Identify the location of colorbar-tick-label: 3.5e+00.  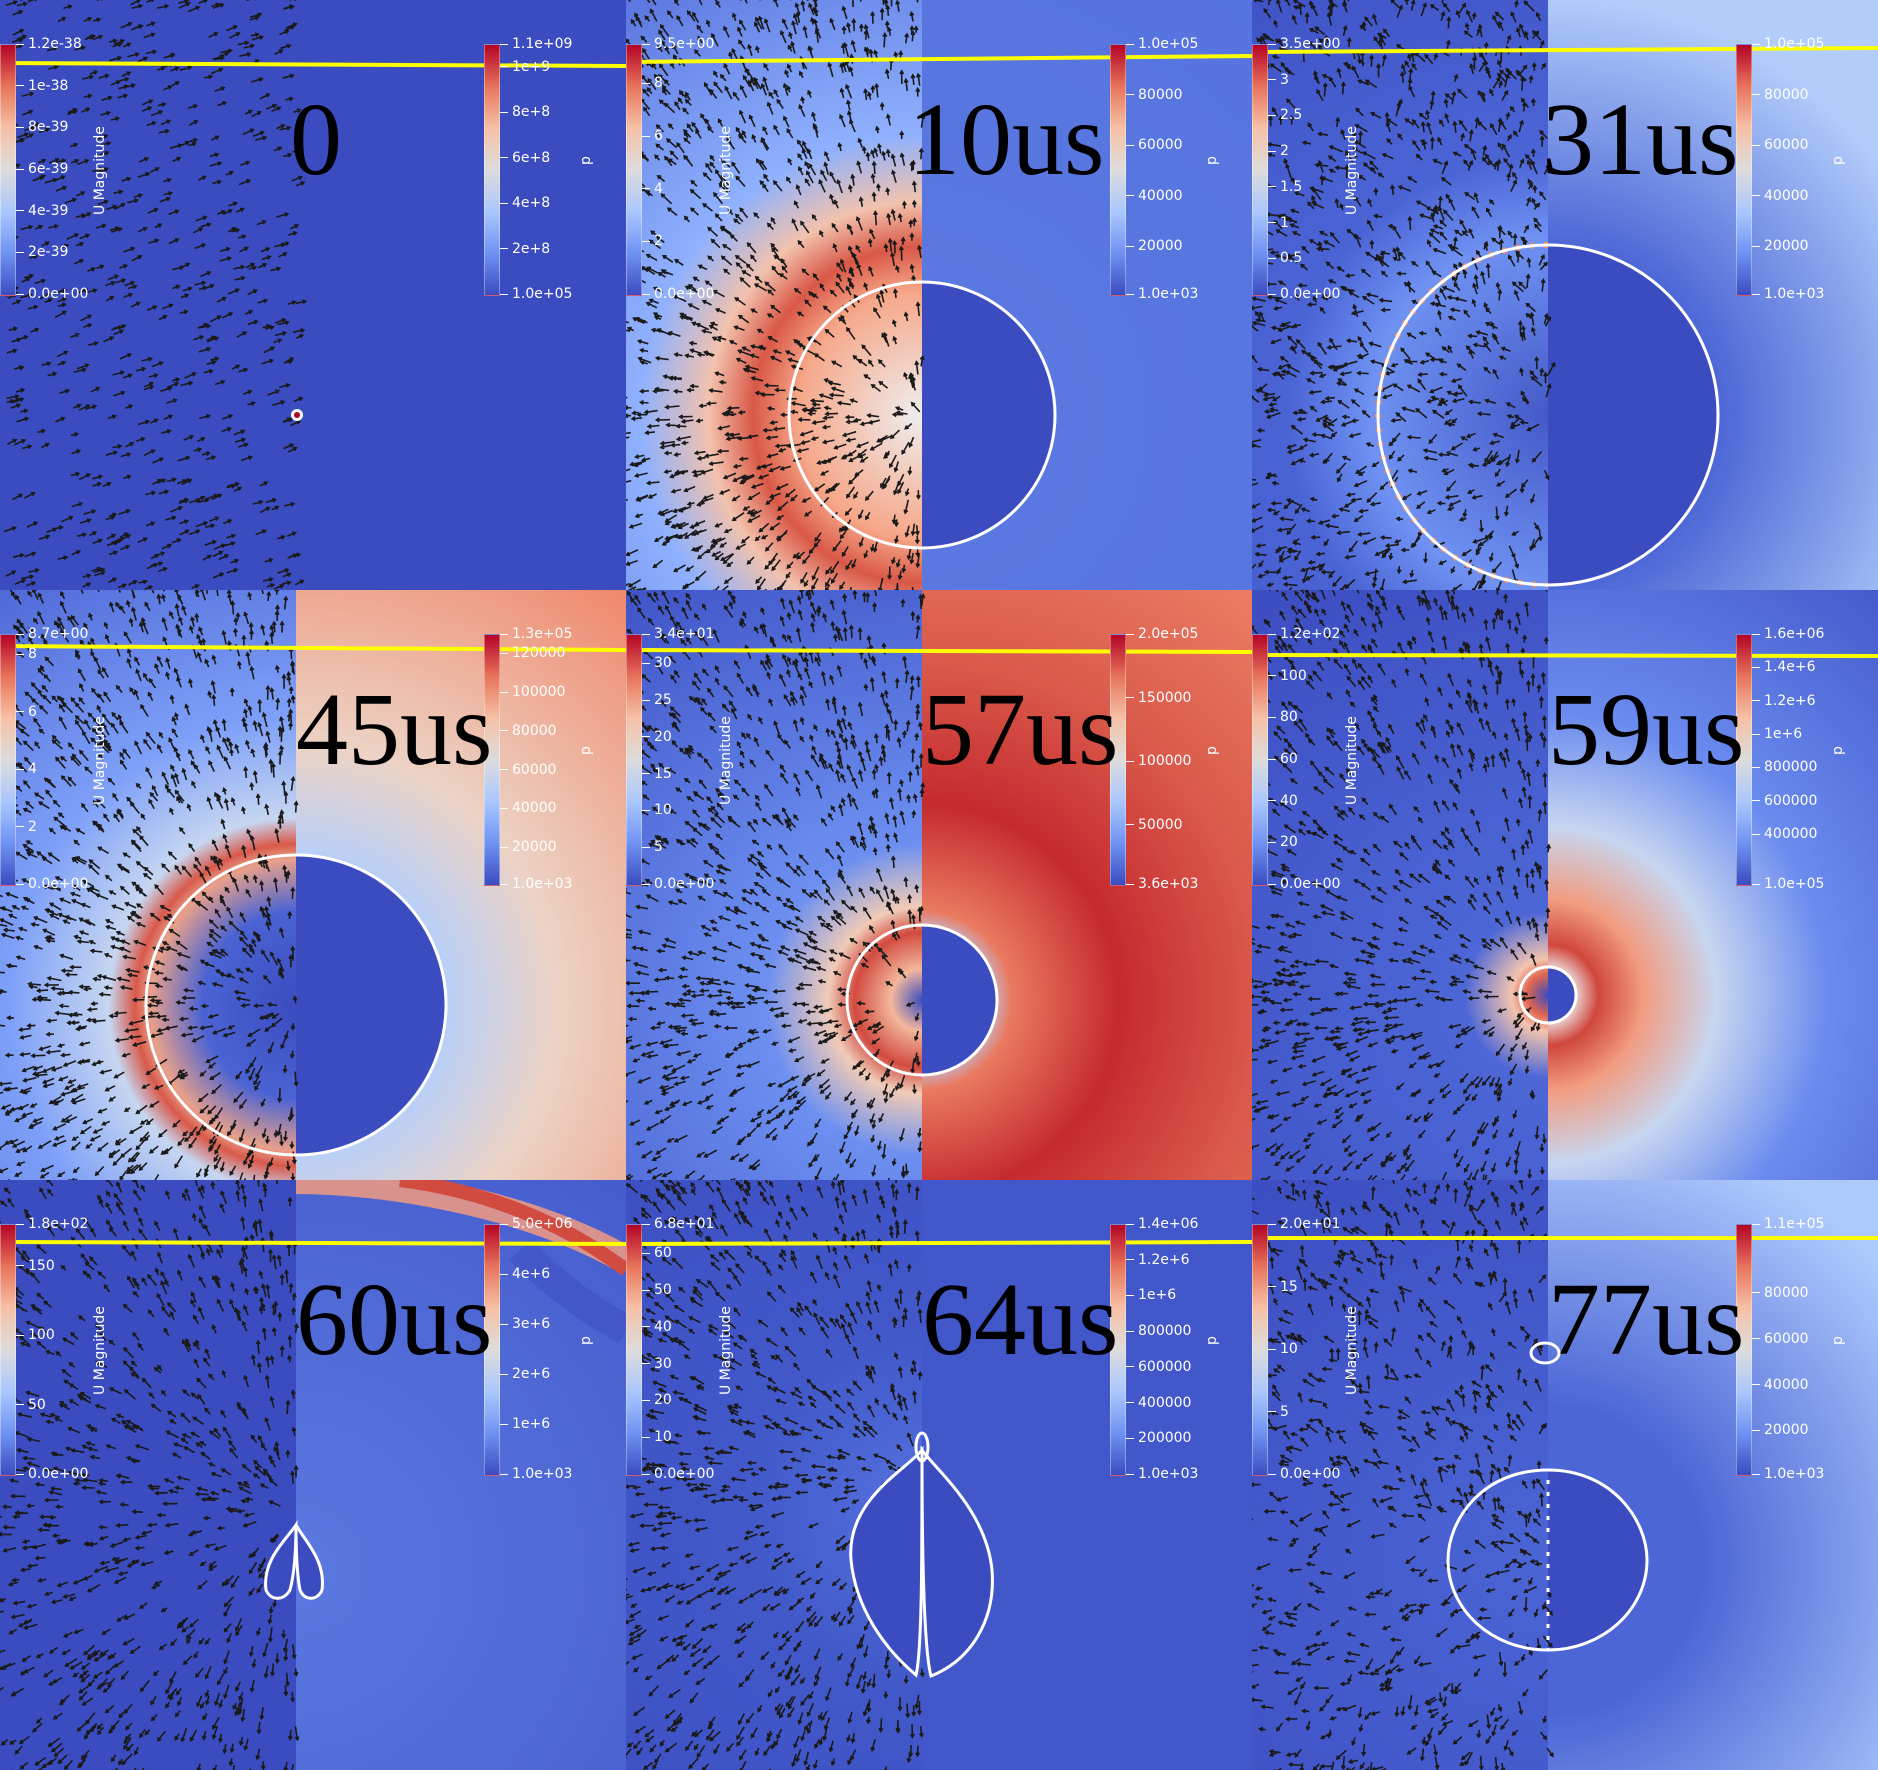
(1304, 44).